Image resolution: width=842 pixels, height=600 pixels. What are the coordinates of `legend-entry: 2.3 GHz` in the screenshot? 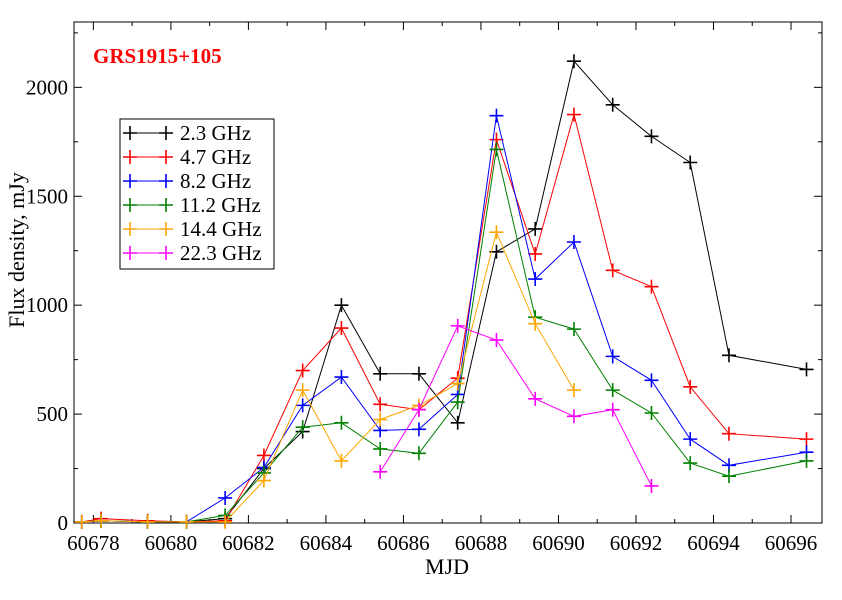 It's located at (187, 133).